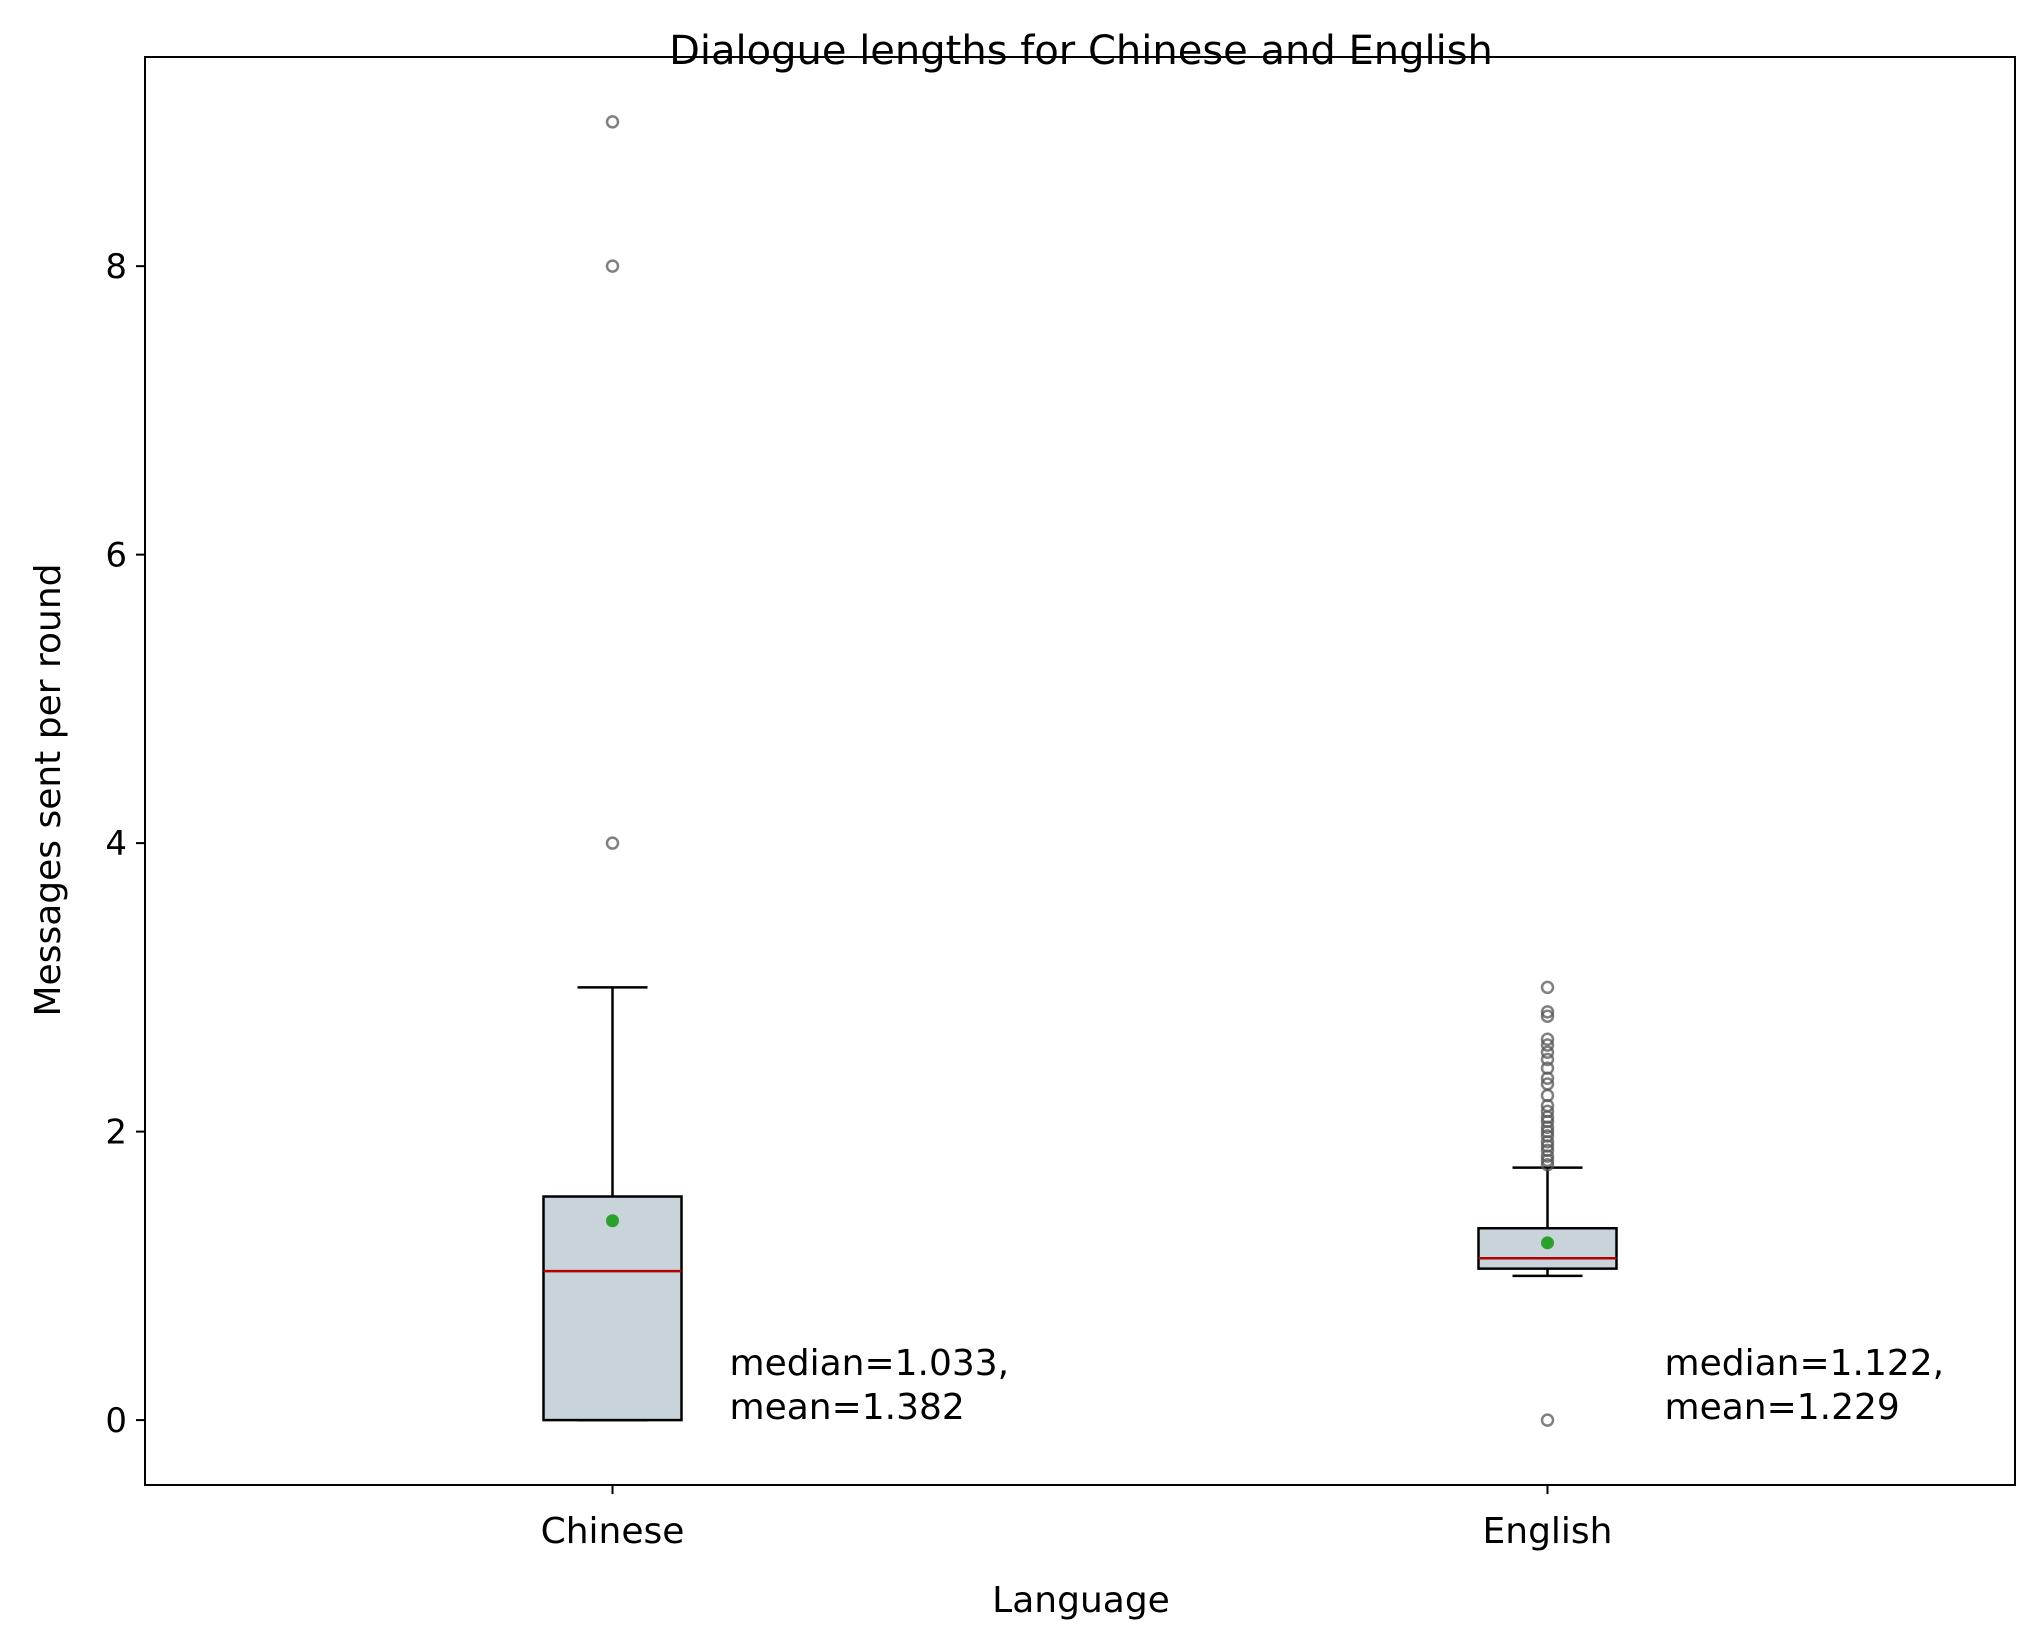 This screenshot has width=2037, height=1642. I want to click on y-tick-label: 4, so click(116, 844).